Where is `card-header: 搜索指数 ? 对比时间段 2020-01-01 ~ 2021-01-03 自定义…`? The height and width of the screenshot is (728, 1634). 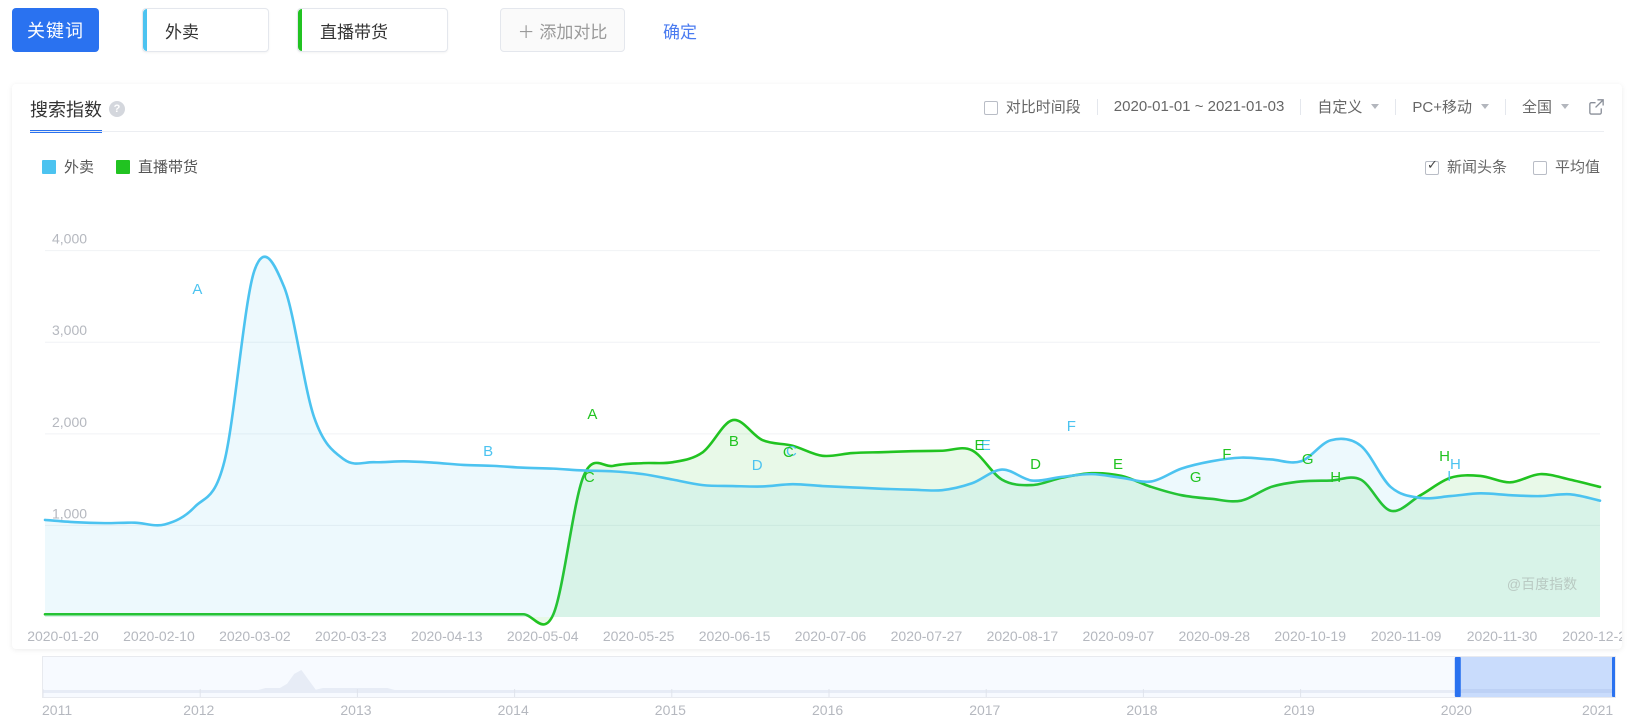
card-header: 搜索指数 ? 对比时间段 2020-01-01 ~ 2021-01-03 自定义… is located at coordinates (817, 108).